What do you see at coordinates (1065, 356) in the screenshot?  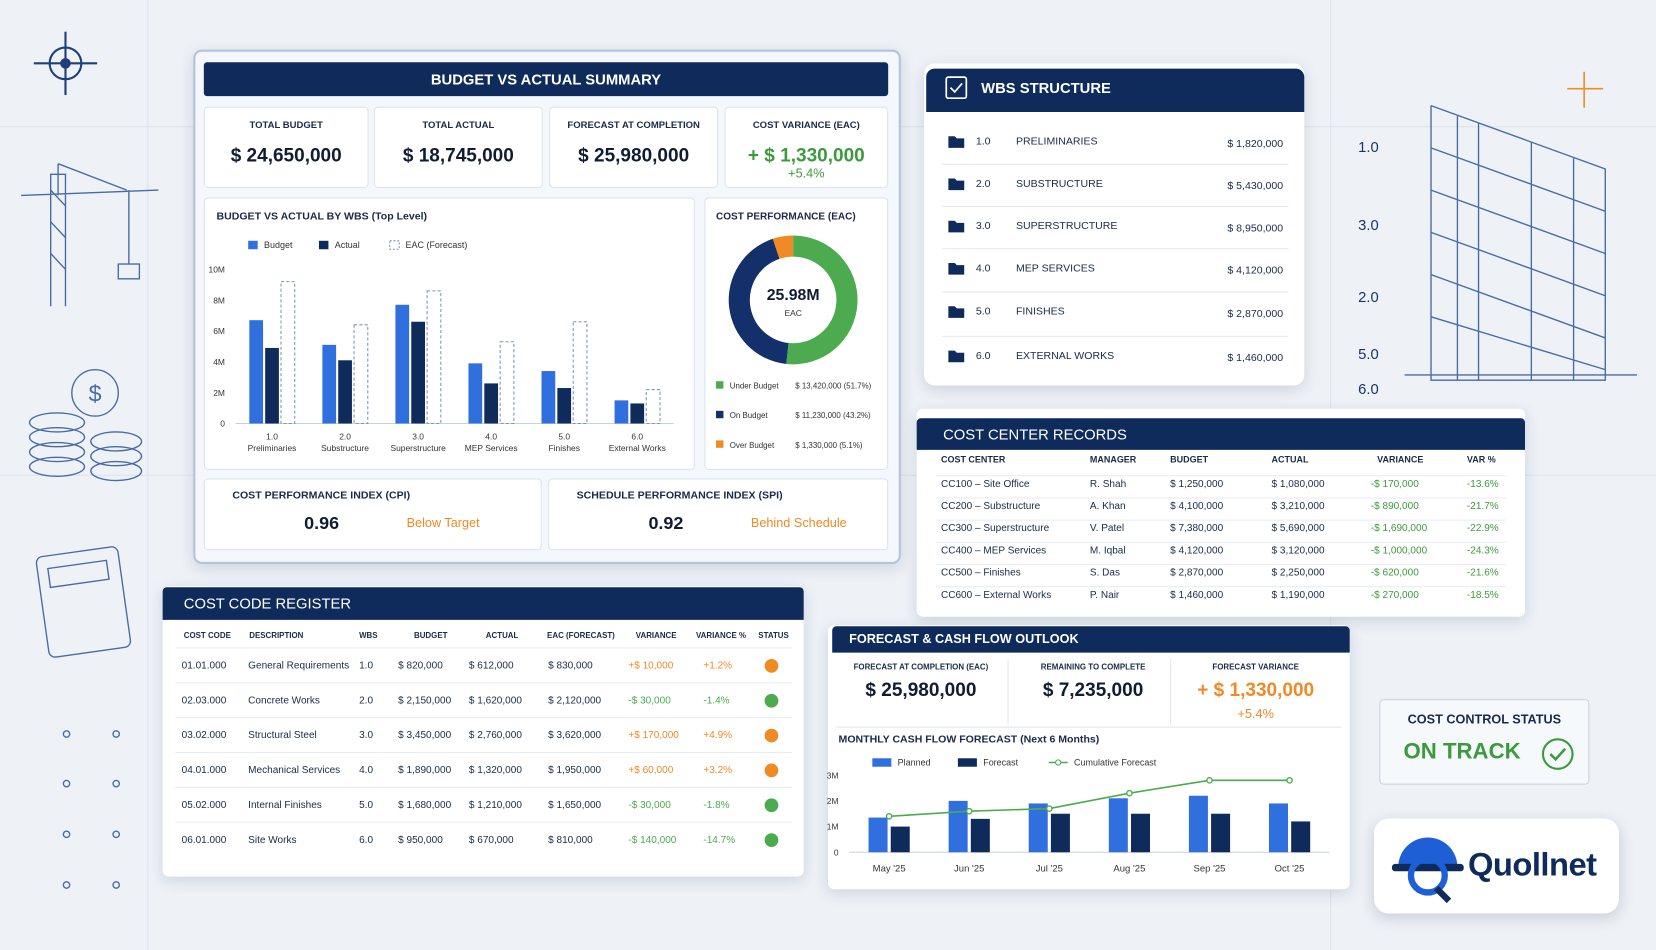 I see `wbs-name: EXTERNAL WORKS` at bounding box center [1065, 356].